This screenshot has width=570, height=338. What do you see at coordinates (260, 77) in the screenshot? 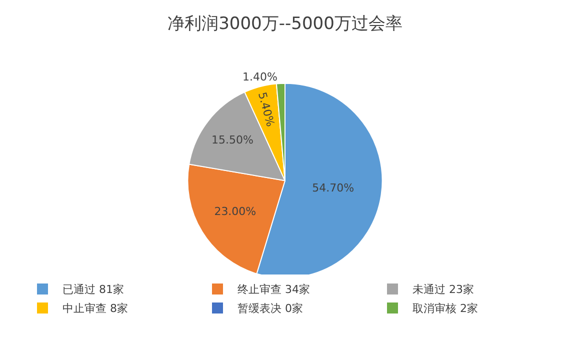
I see `data-label: 1.40%` at bounding box center [260, 77].